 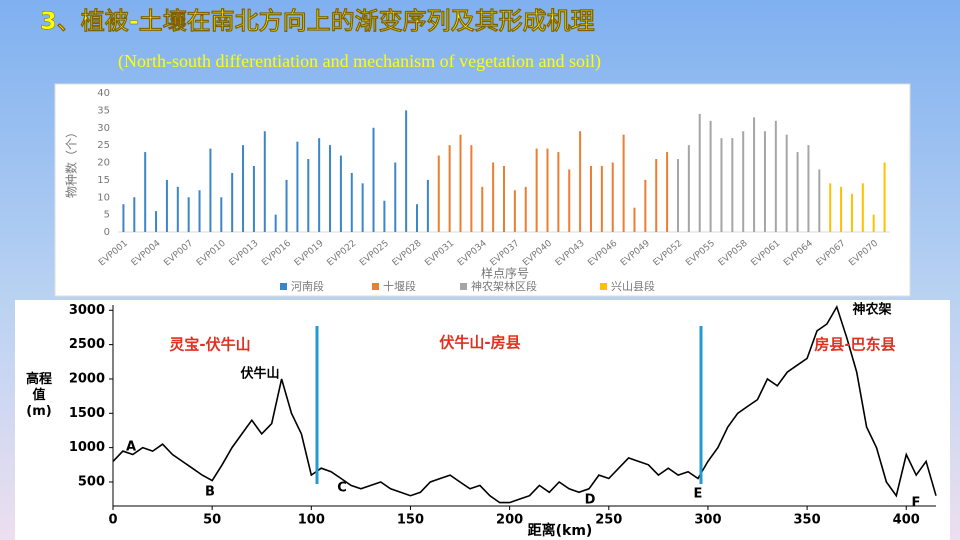 What do you see at coordinates (342, 488) in the screenshot?
I see `annotation: C` at bounding box center [342, 488].